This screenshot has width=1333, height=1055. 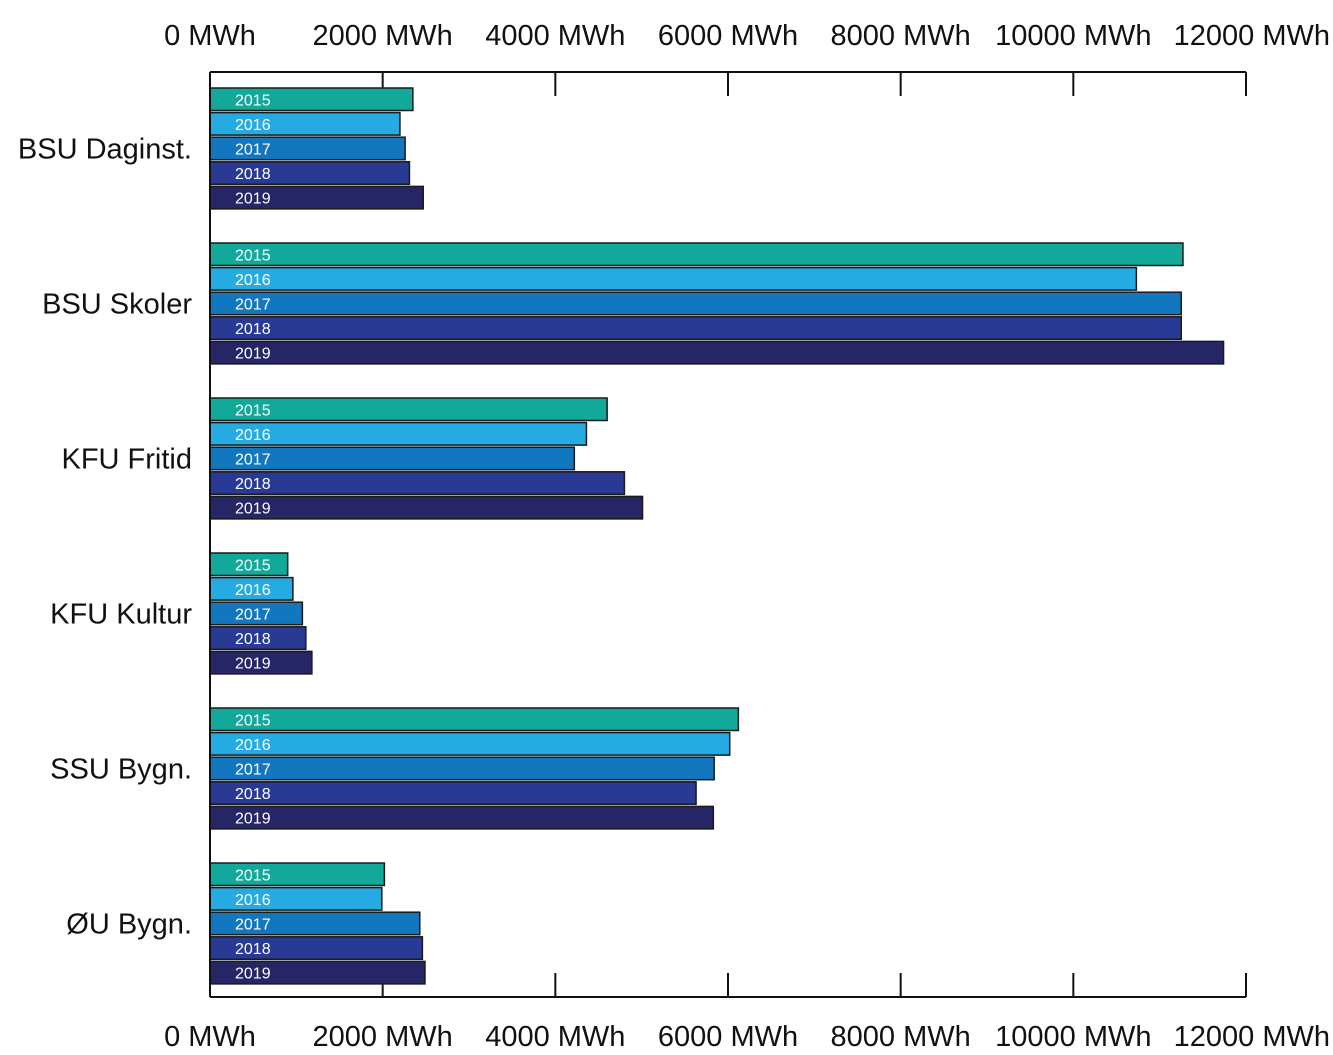 What do you see at coordinates (555, 36) in the screenshot?
I see `top-tick-label: 4000 MWh` at bounding box center [555, 36].